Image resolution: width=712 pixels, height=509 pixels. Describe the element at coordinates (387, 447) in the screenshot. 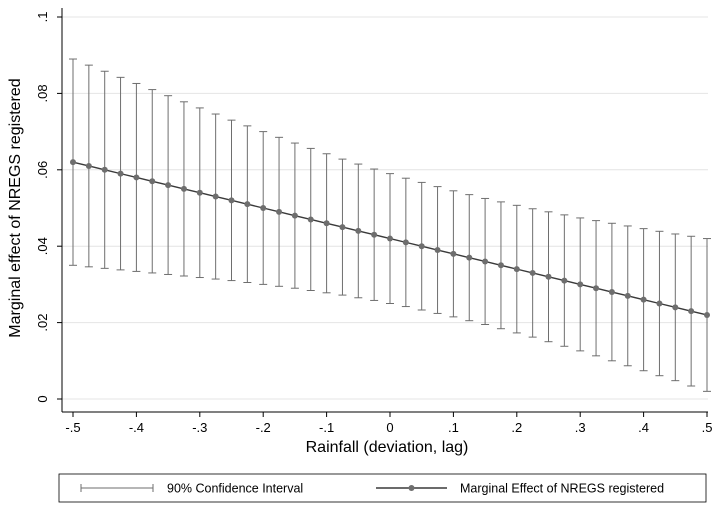

I see `x-axis-label: Rainfall (deviation, lag)` at that location.